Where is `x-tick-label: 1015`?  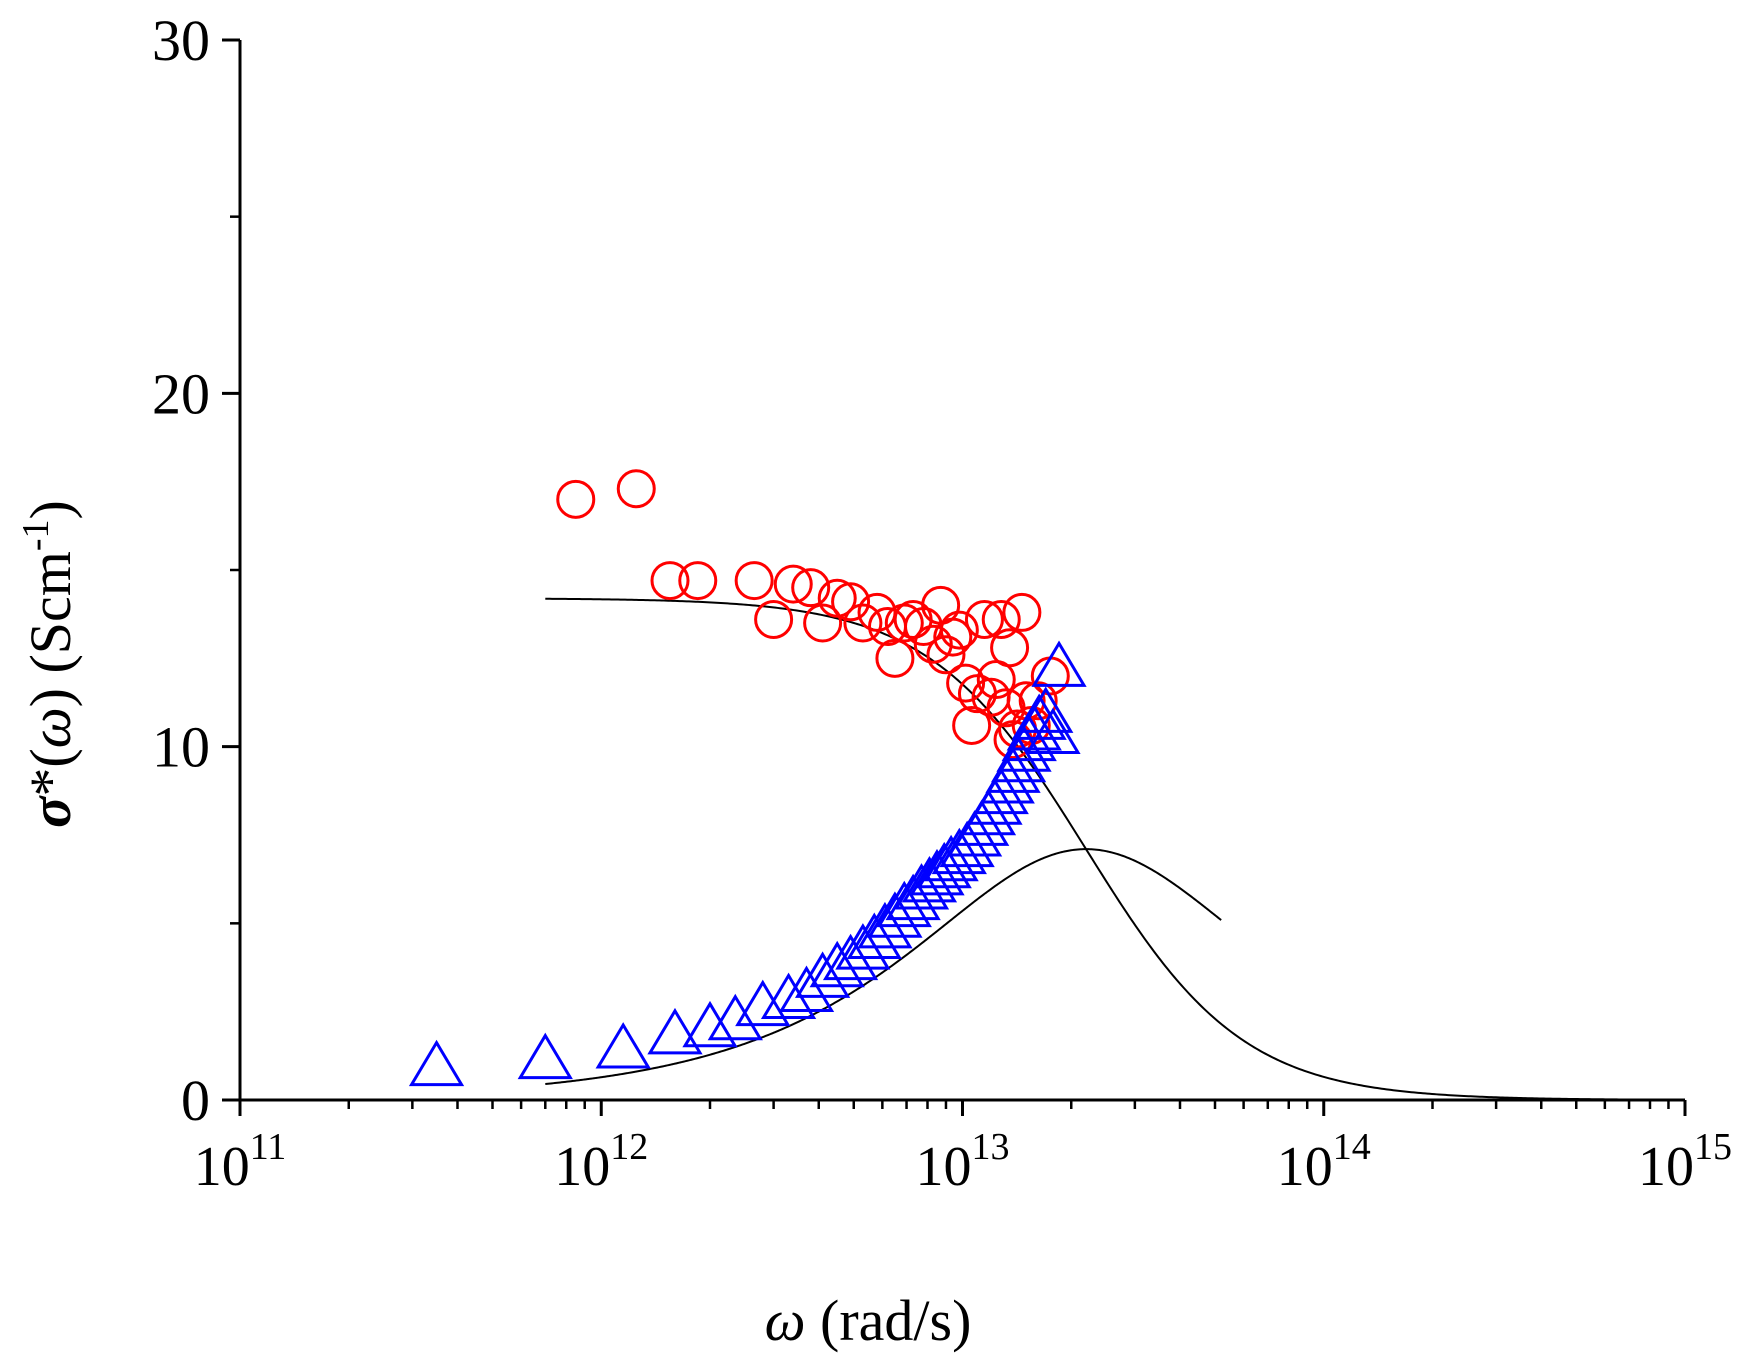
x-tick-label: 1015 is located at coordinates (1685, 1162).